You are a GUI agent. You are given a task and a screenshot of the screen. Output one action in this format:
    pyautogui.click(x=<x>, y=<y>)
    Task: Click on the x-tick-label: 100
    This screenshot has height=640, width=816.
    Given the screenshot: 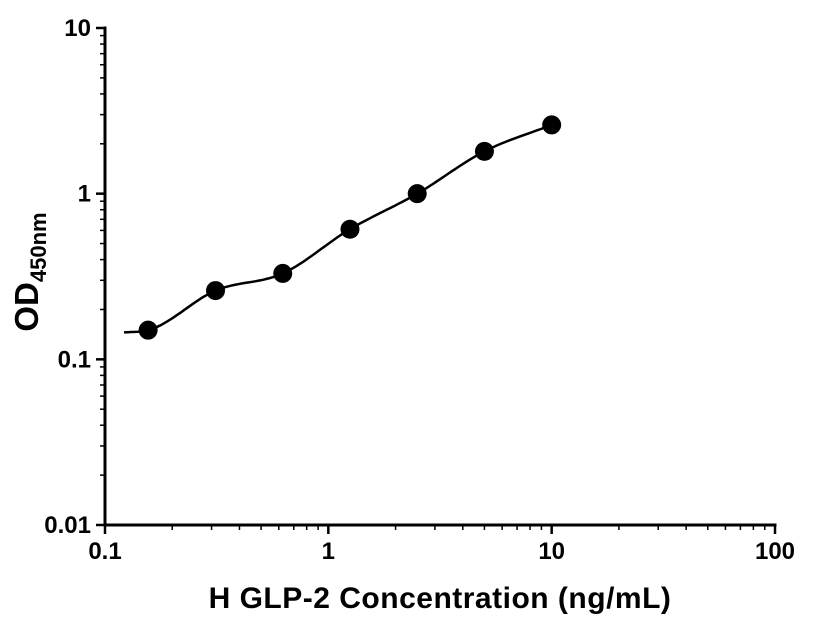 What is the action you would take?
    pyautogui.click(x=775, y=551)
    